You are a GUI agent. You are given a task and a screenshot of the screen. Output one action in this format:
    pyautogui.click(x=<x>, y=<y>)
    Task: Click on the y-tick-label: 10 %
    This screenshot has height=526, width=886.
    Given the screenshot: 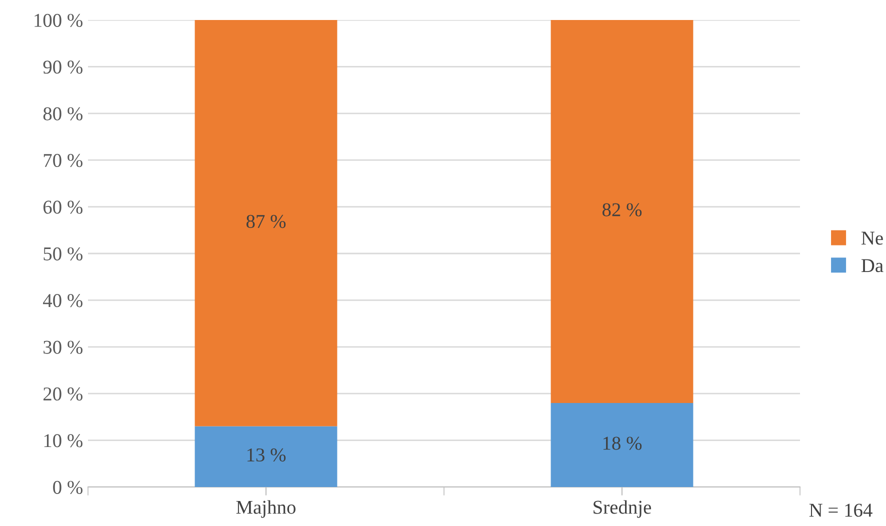 What is the action you would take?
    pyautogui.click(x=63, y=441)
    